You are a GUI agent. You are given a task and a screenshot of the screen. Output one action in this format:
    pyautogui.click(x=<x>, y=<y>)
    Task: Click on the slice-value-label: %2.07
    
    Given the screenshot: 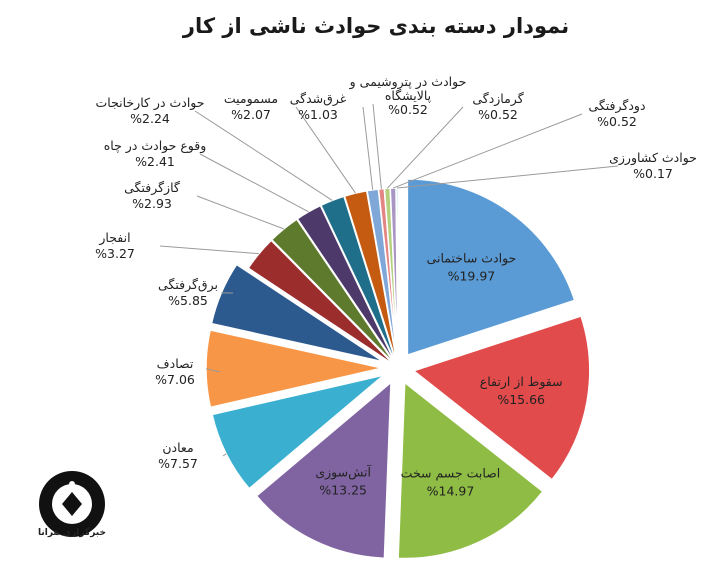 What is the action you would take?
    pyautogui.click(x=251, y=114)
    